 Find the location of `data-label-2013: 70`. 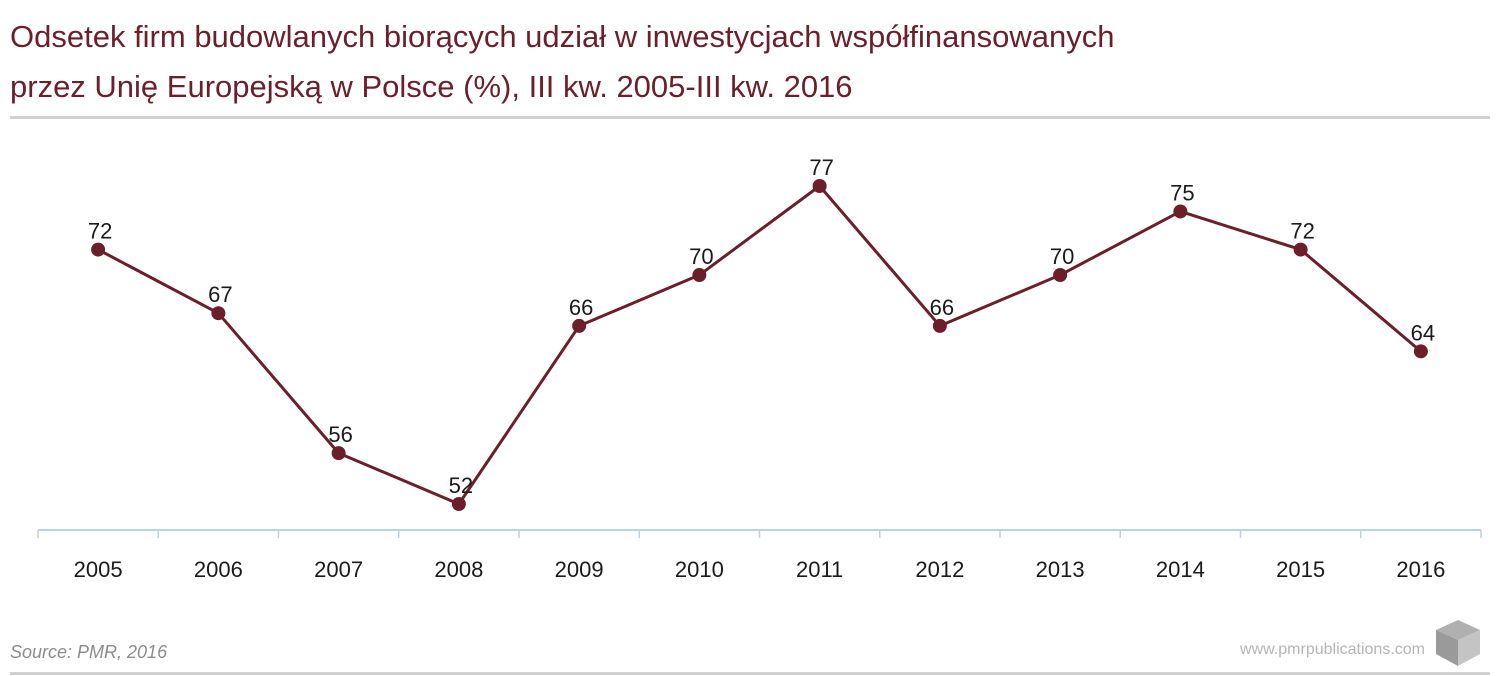

data-label-2013: 70 is located at coordinates (1062, 256).